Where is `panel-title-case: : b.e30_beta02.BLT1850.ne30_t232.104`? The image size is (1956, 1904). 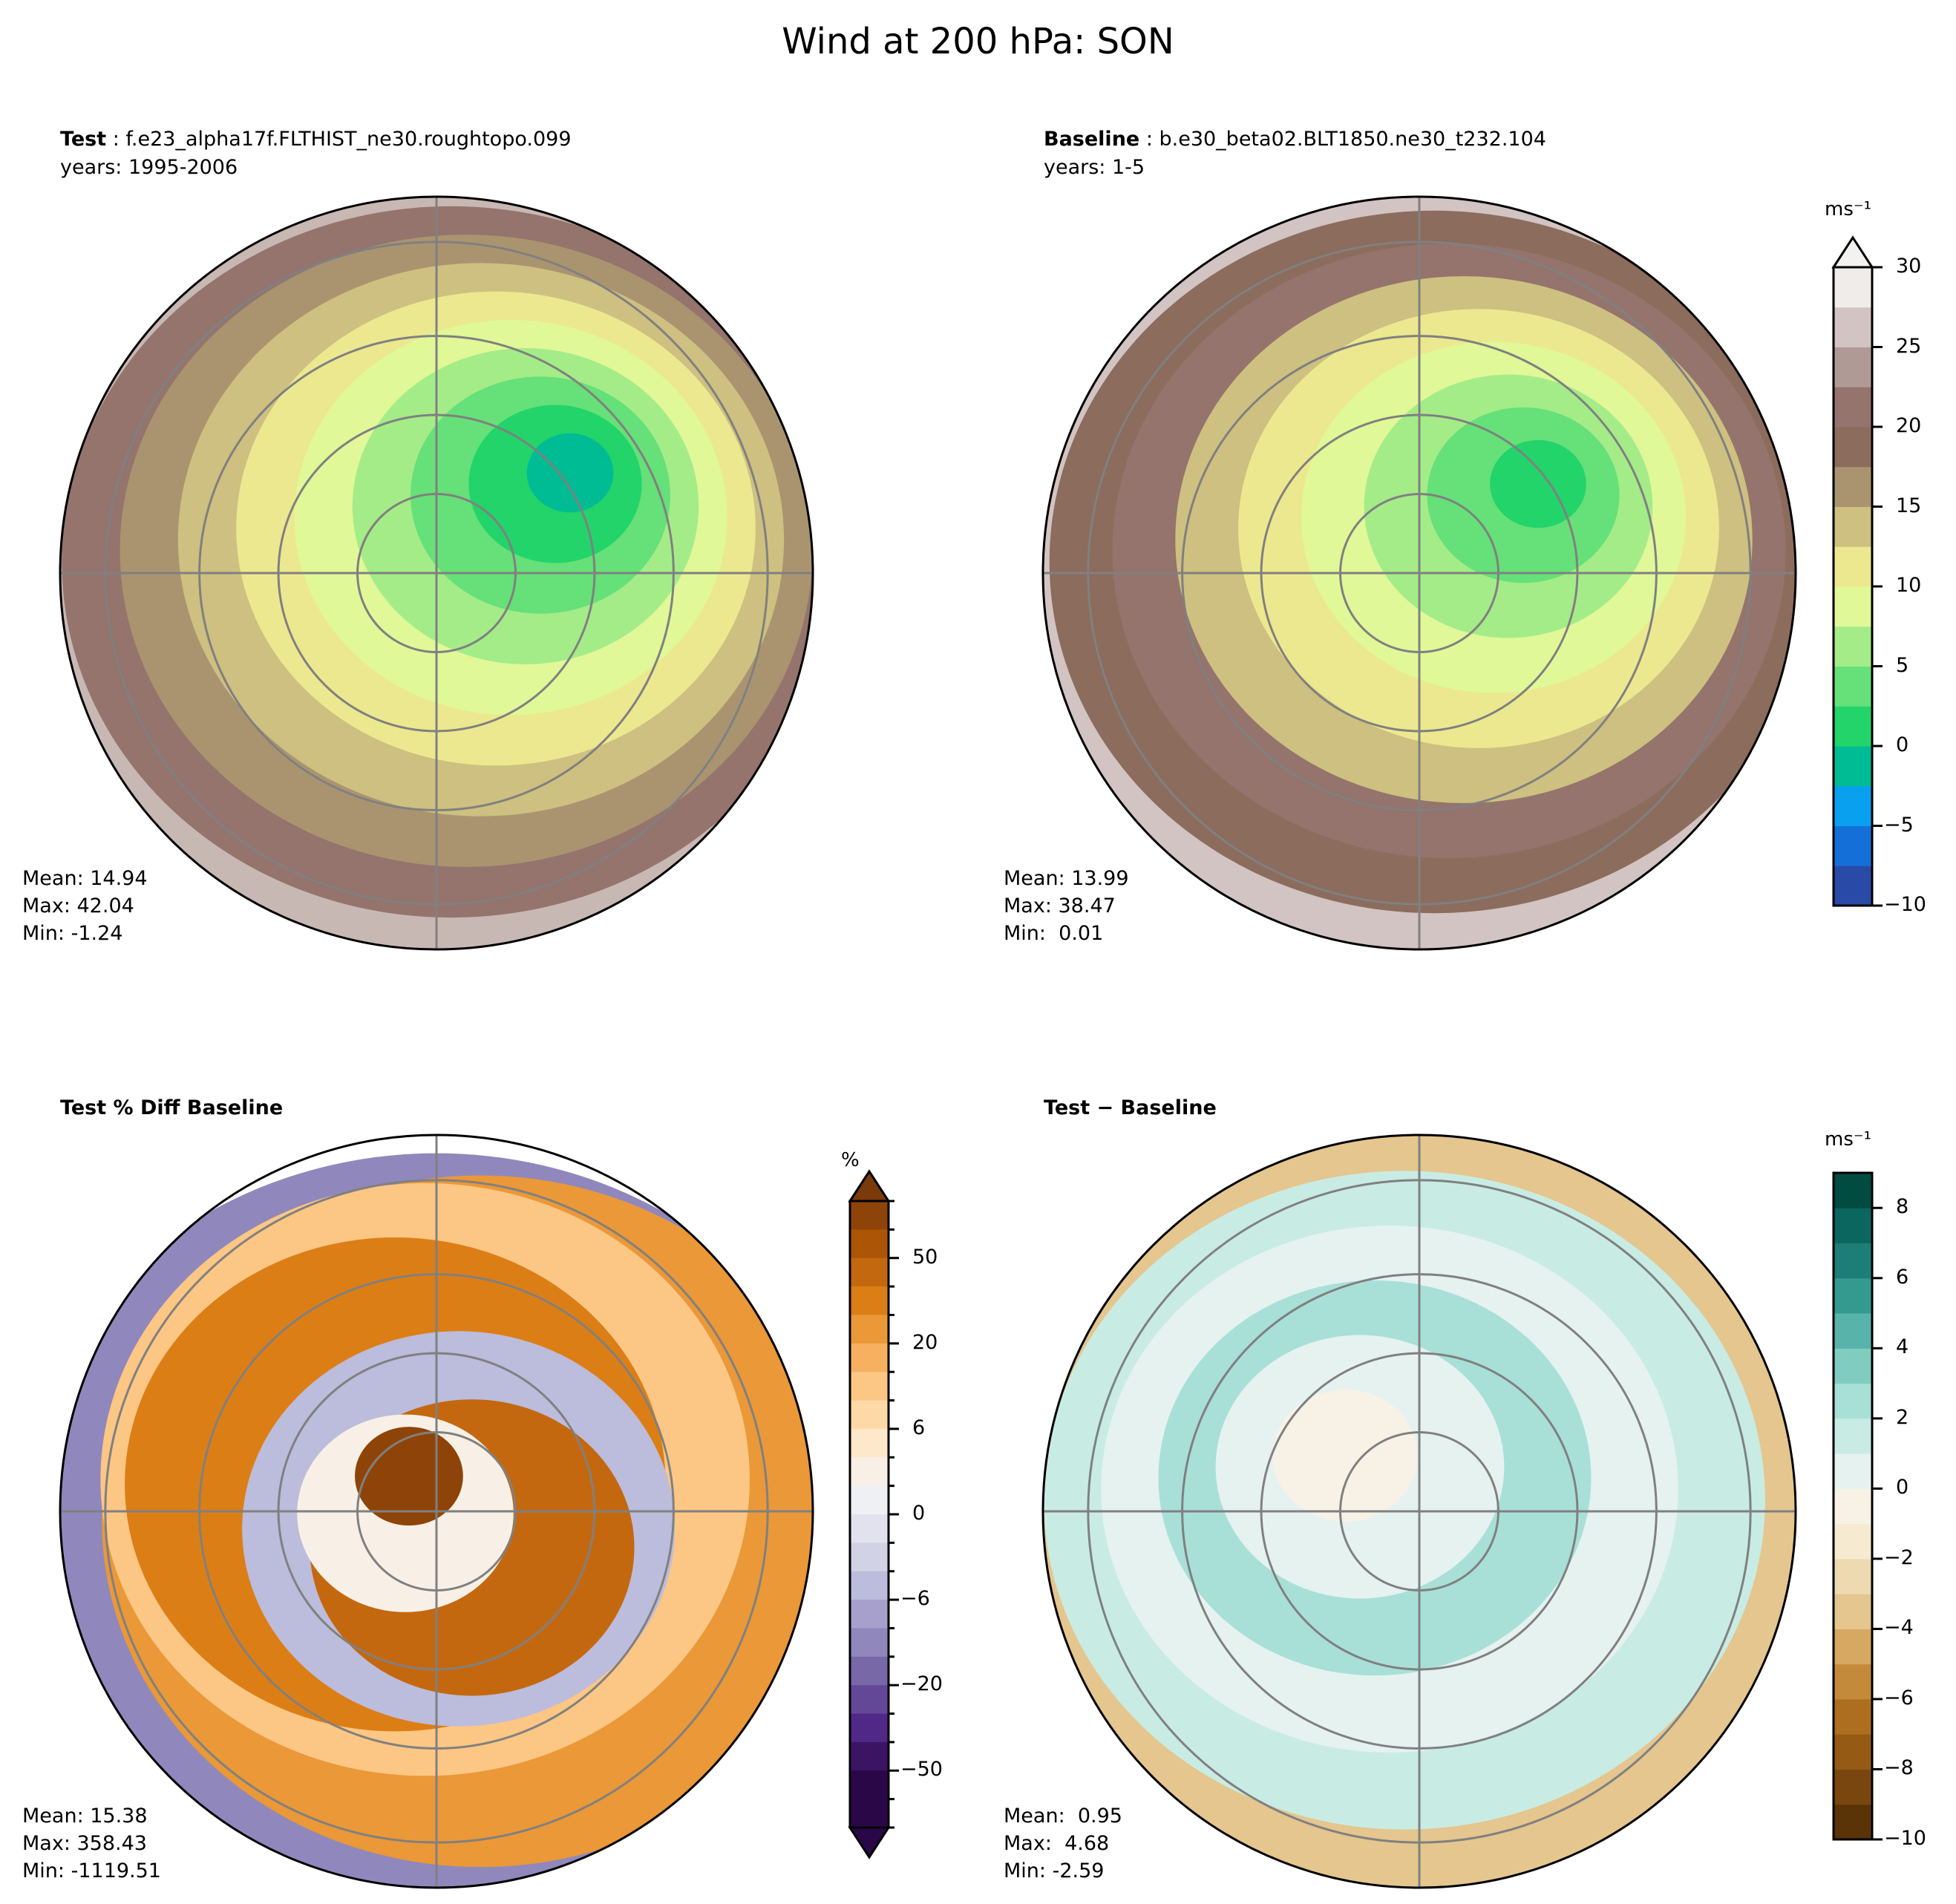 panel-title-case: : b.e30_beta02.BLT1850.ne30_t232.104 is located at coordinates (1342, 139).